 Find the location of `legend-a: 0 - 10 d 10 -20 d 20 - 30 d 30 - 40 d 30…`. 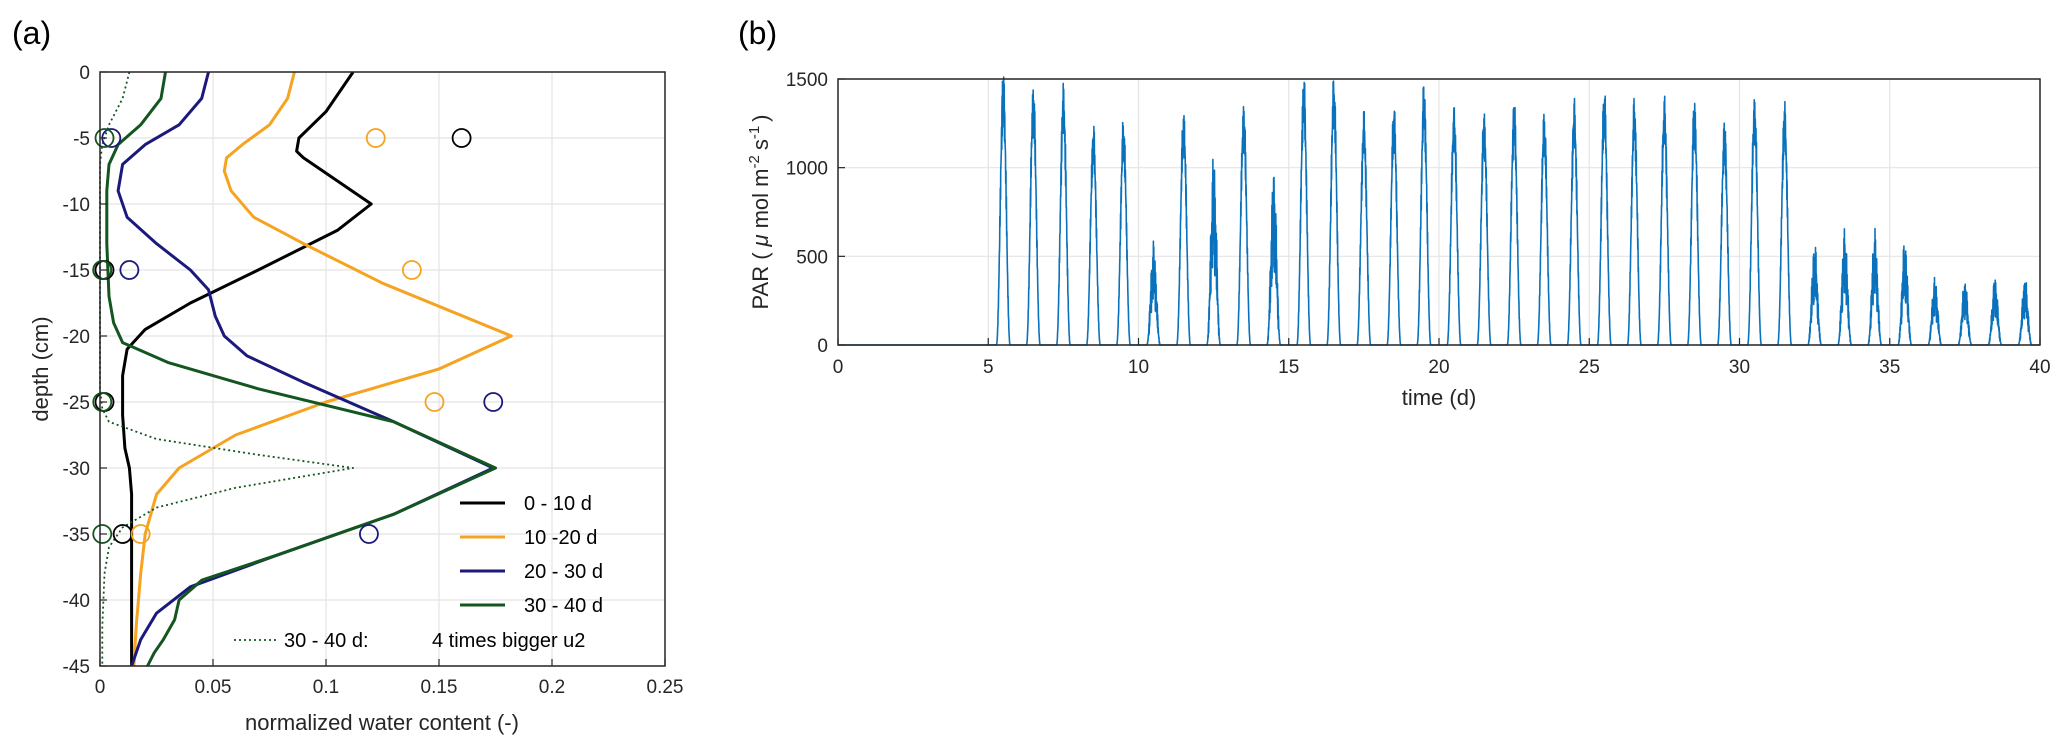

legend-a: 0 - 10 d 10 -20 d 20 - 30 d 30 - 40 d 30… is located at coordinates (418, 572).